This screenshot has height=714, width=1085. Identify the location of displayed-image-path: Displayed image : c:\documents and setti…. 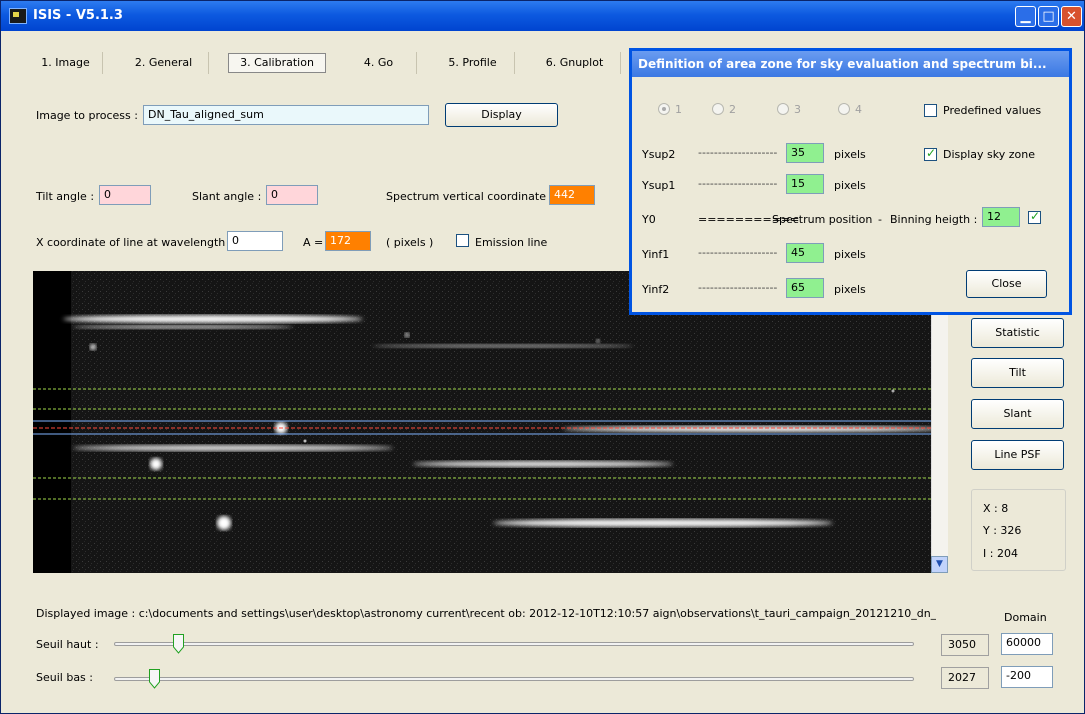
(486, 613).